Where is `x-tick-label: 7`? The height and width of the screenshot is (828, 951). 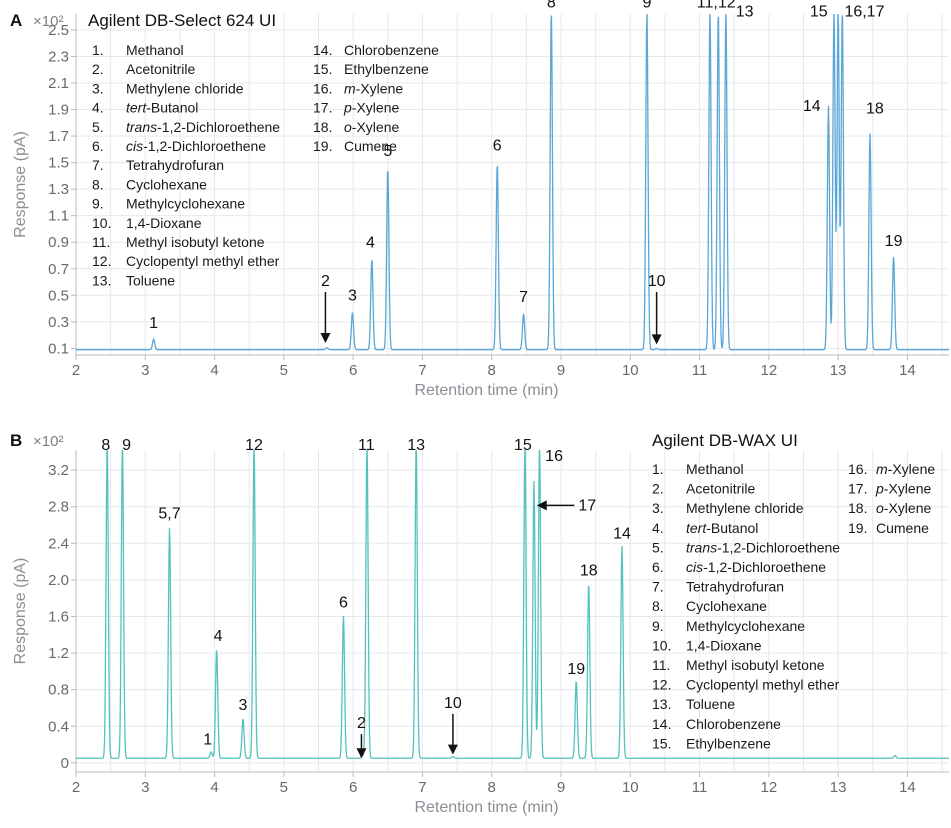
x-tick-label: 7 is located at coordinates (422, 787).